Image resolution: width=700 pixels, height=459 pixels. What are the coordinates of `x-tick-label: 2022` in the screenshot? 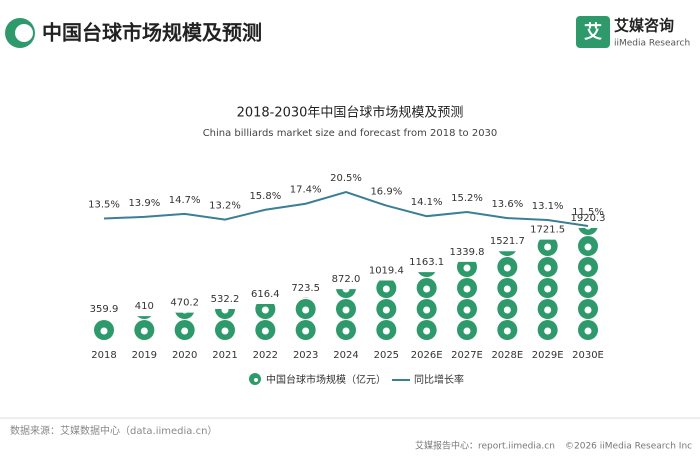 It's located at (265, 355).